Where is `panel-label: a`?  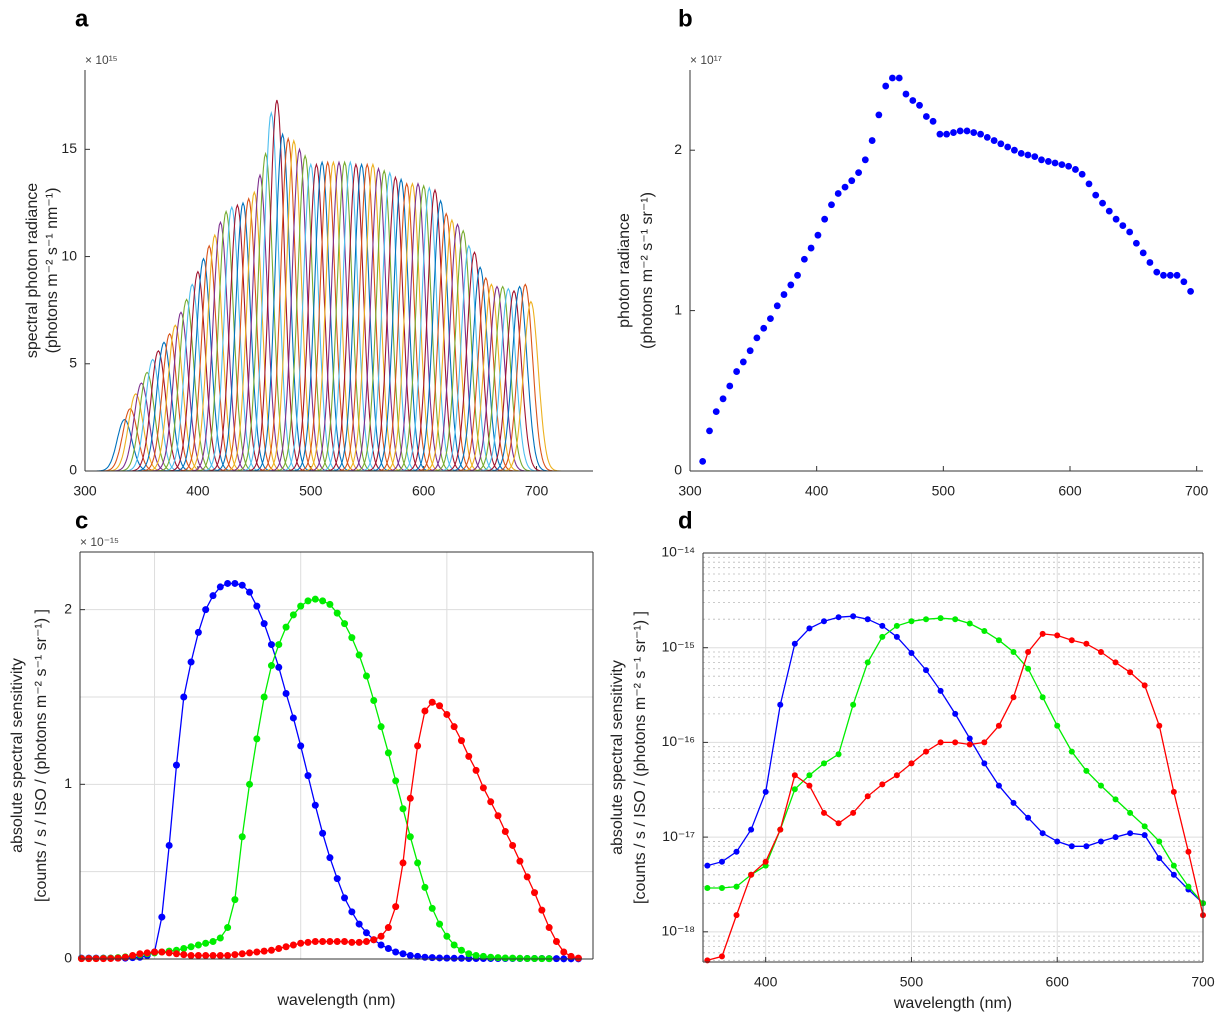
panel-label: a is located at coordinates (82, 18).